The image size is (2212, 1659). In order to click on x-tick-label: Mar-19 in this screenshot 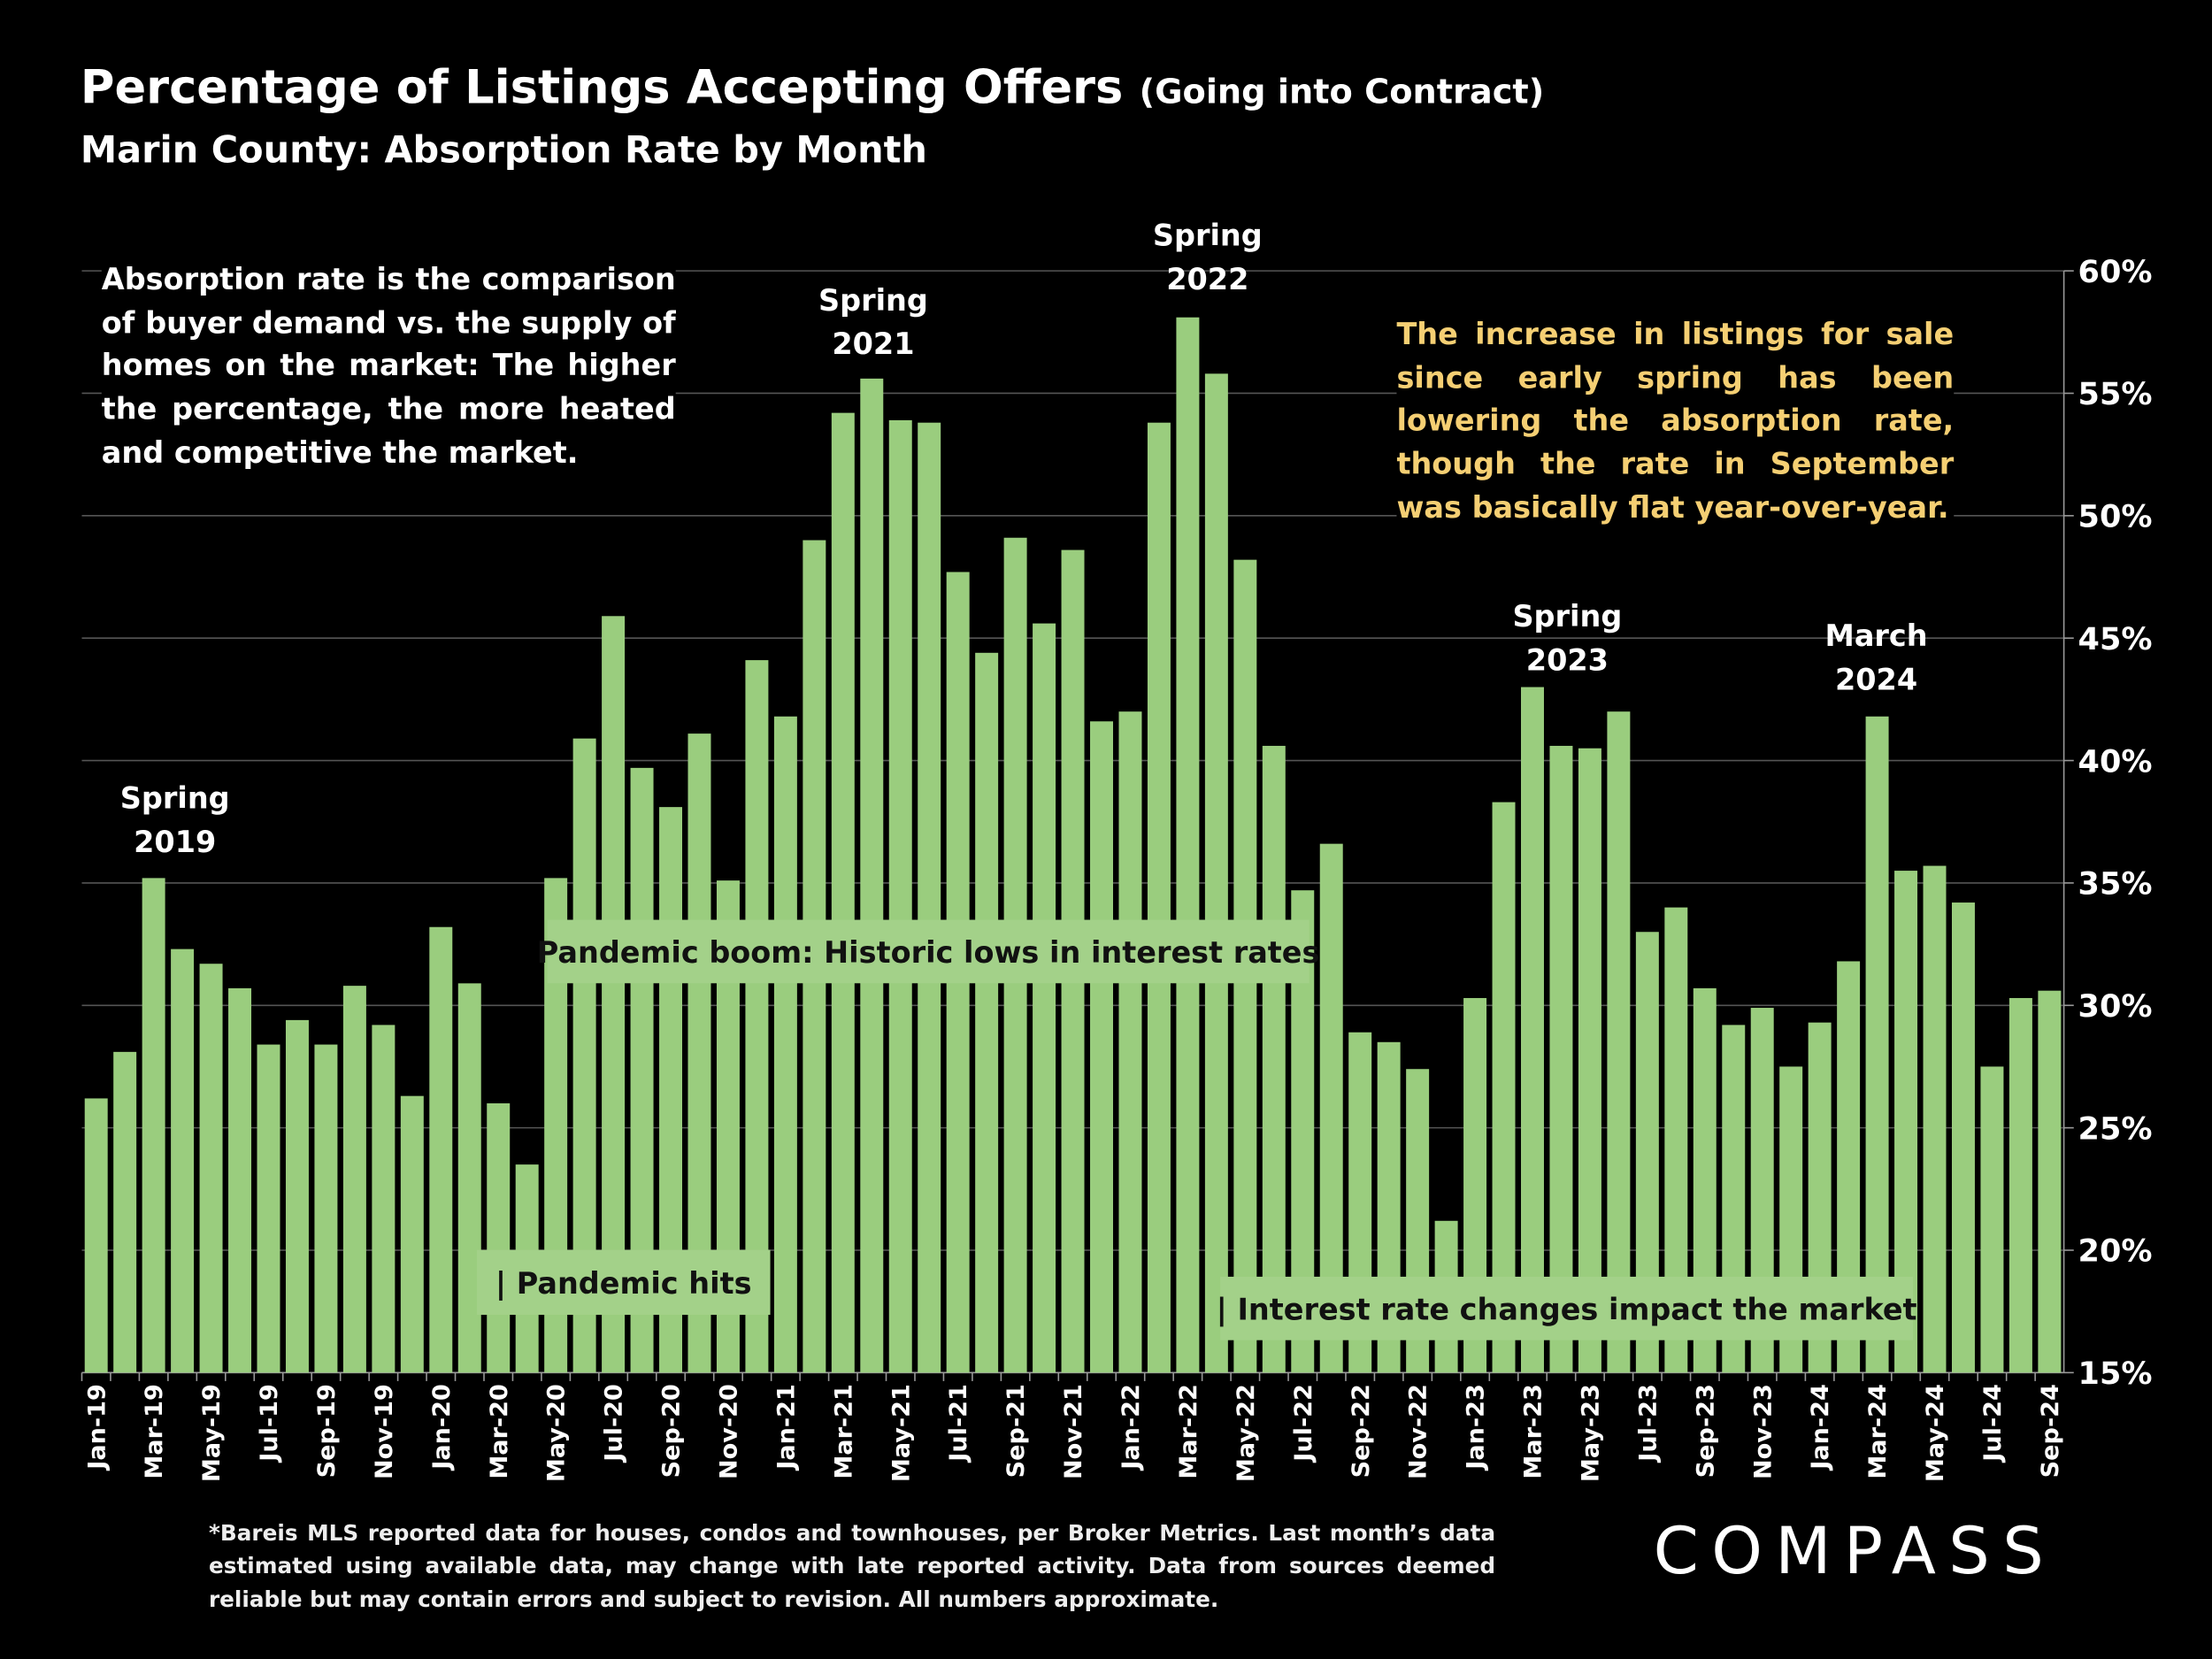, I will do `click(155, 1432)`.